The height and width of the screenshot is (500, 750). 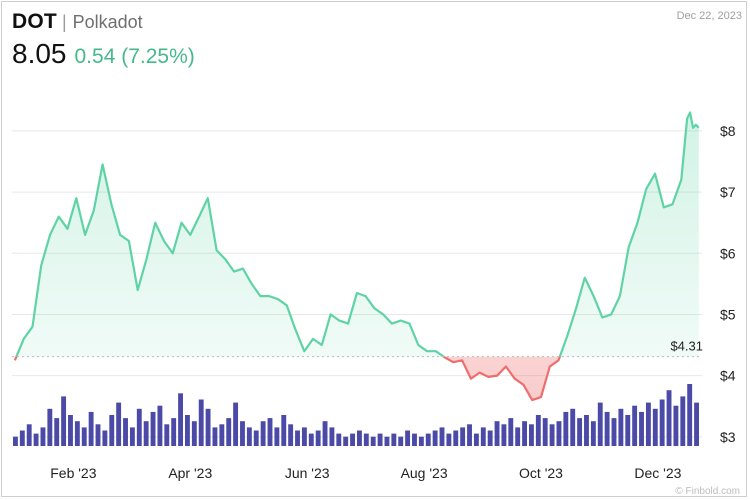 What do you see at coordinates (728, 437) in the screenshot?
I see `y-tick-label-3: $3` at bounding box center [728, 437].